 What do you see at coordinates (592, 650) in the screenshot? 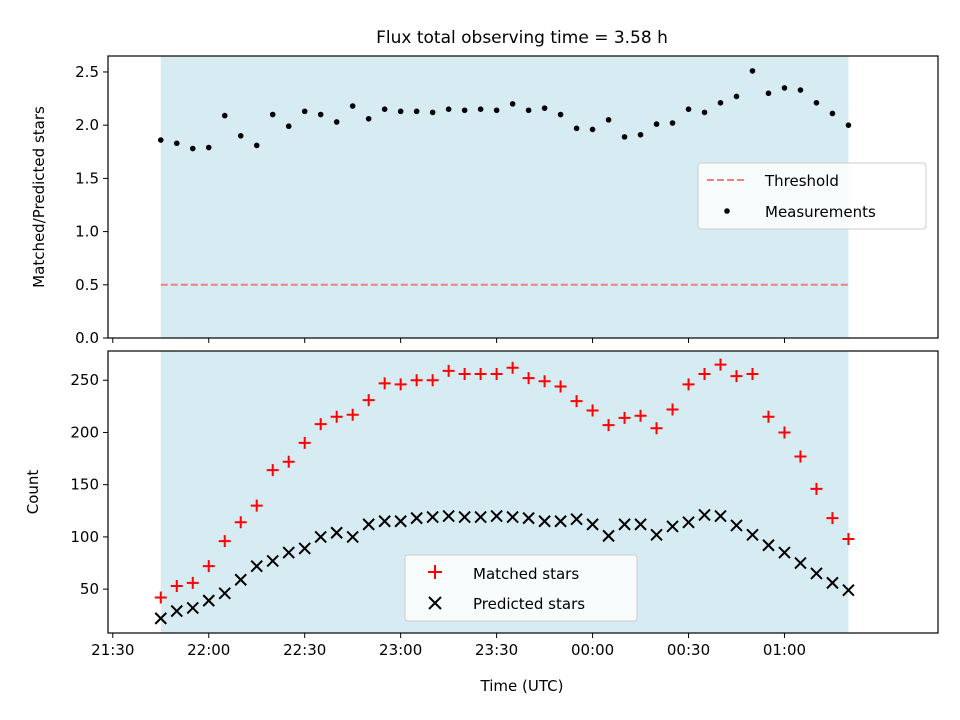
I see `x-tick-label: 00:00` at bounding box center [592, 650].